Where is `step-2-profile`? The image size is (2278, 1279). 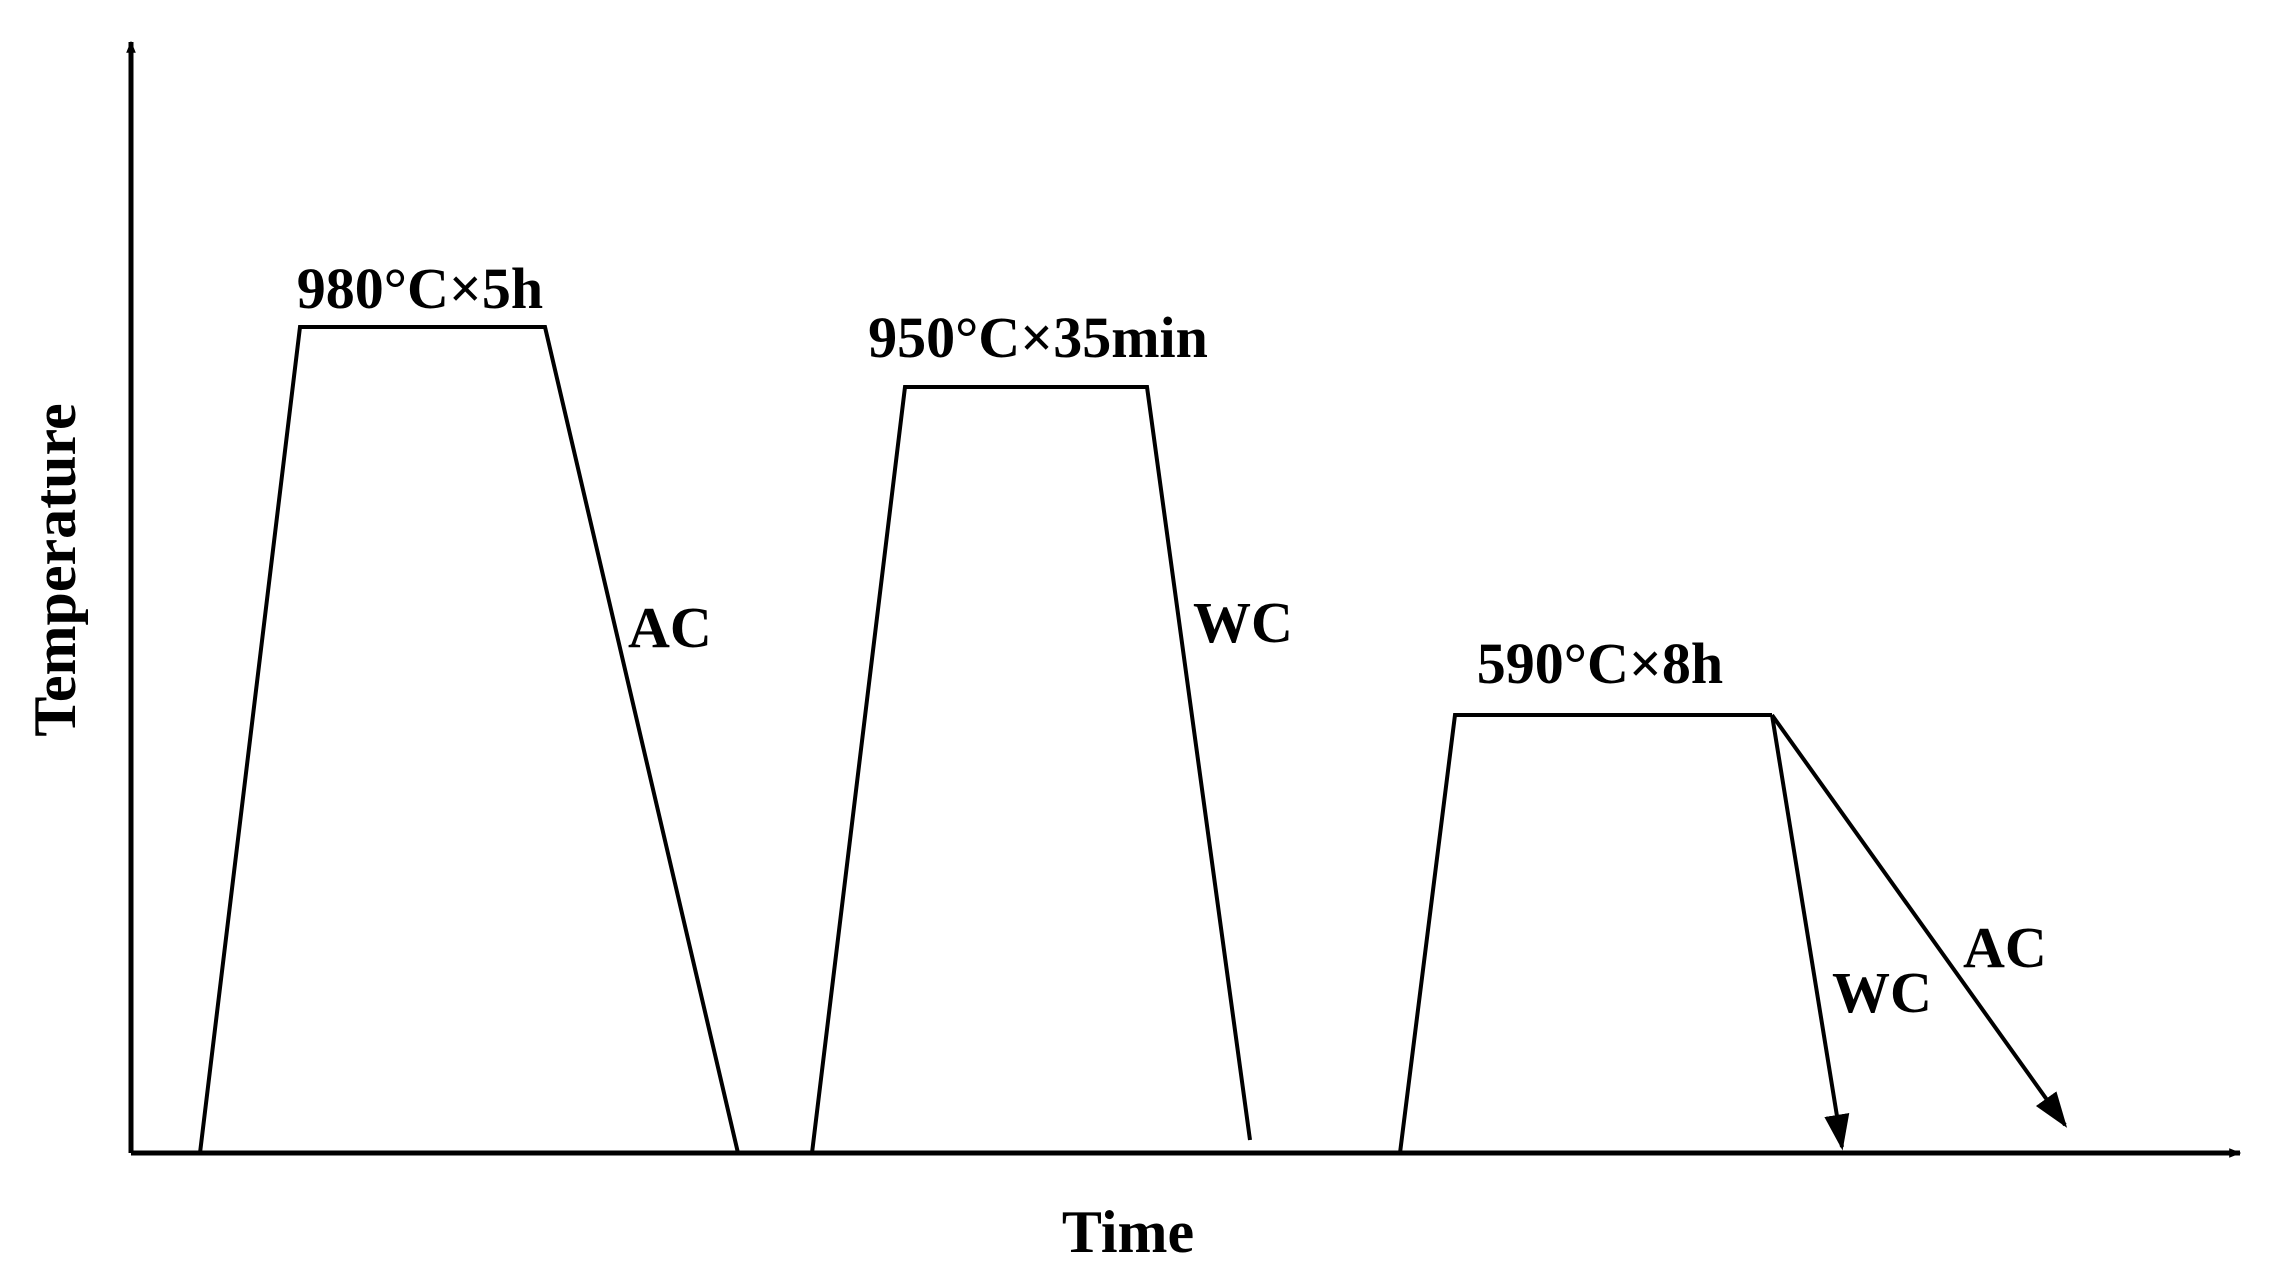 step-2-profile is located at coordinates (1031, 769).